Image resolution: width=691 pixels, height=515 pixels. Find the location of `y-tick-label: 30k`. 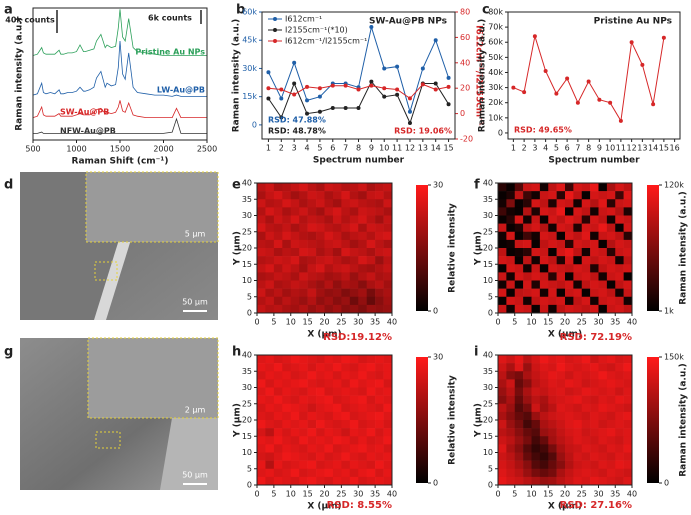

y-tick-label: 30k is located at coordinates (495, 87).